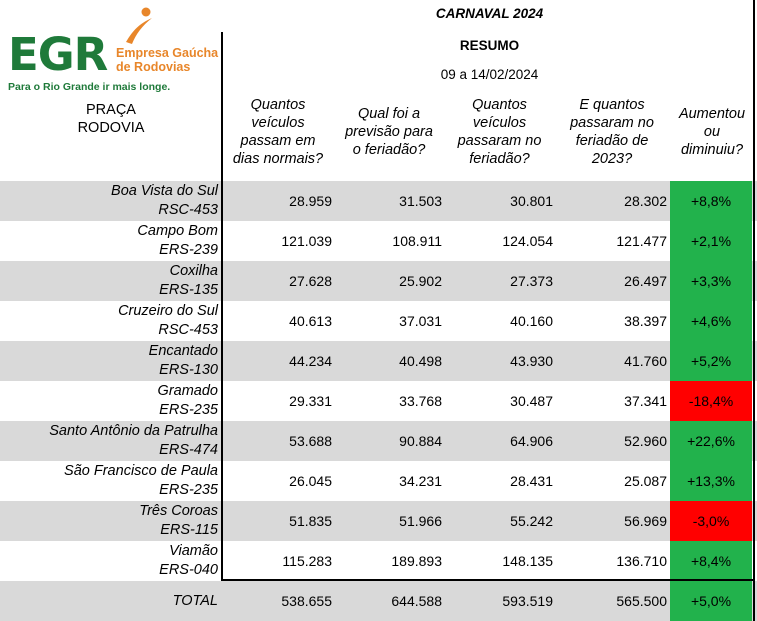 The width and height of the screenshot is (757, 621). Describe the element at coordinates (711, 441) in the screenshot. I see `change-cell: +22,6%` at that location.